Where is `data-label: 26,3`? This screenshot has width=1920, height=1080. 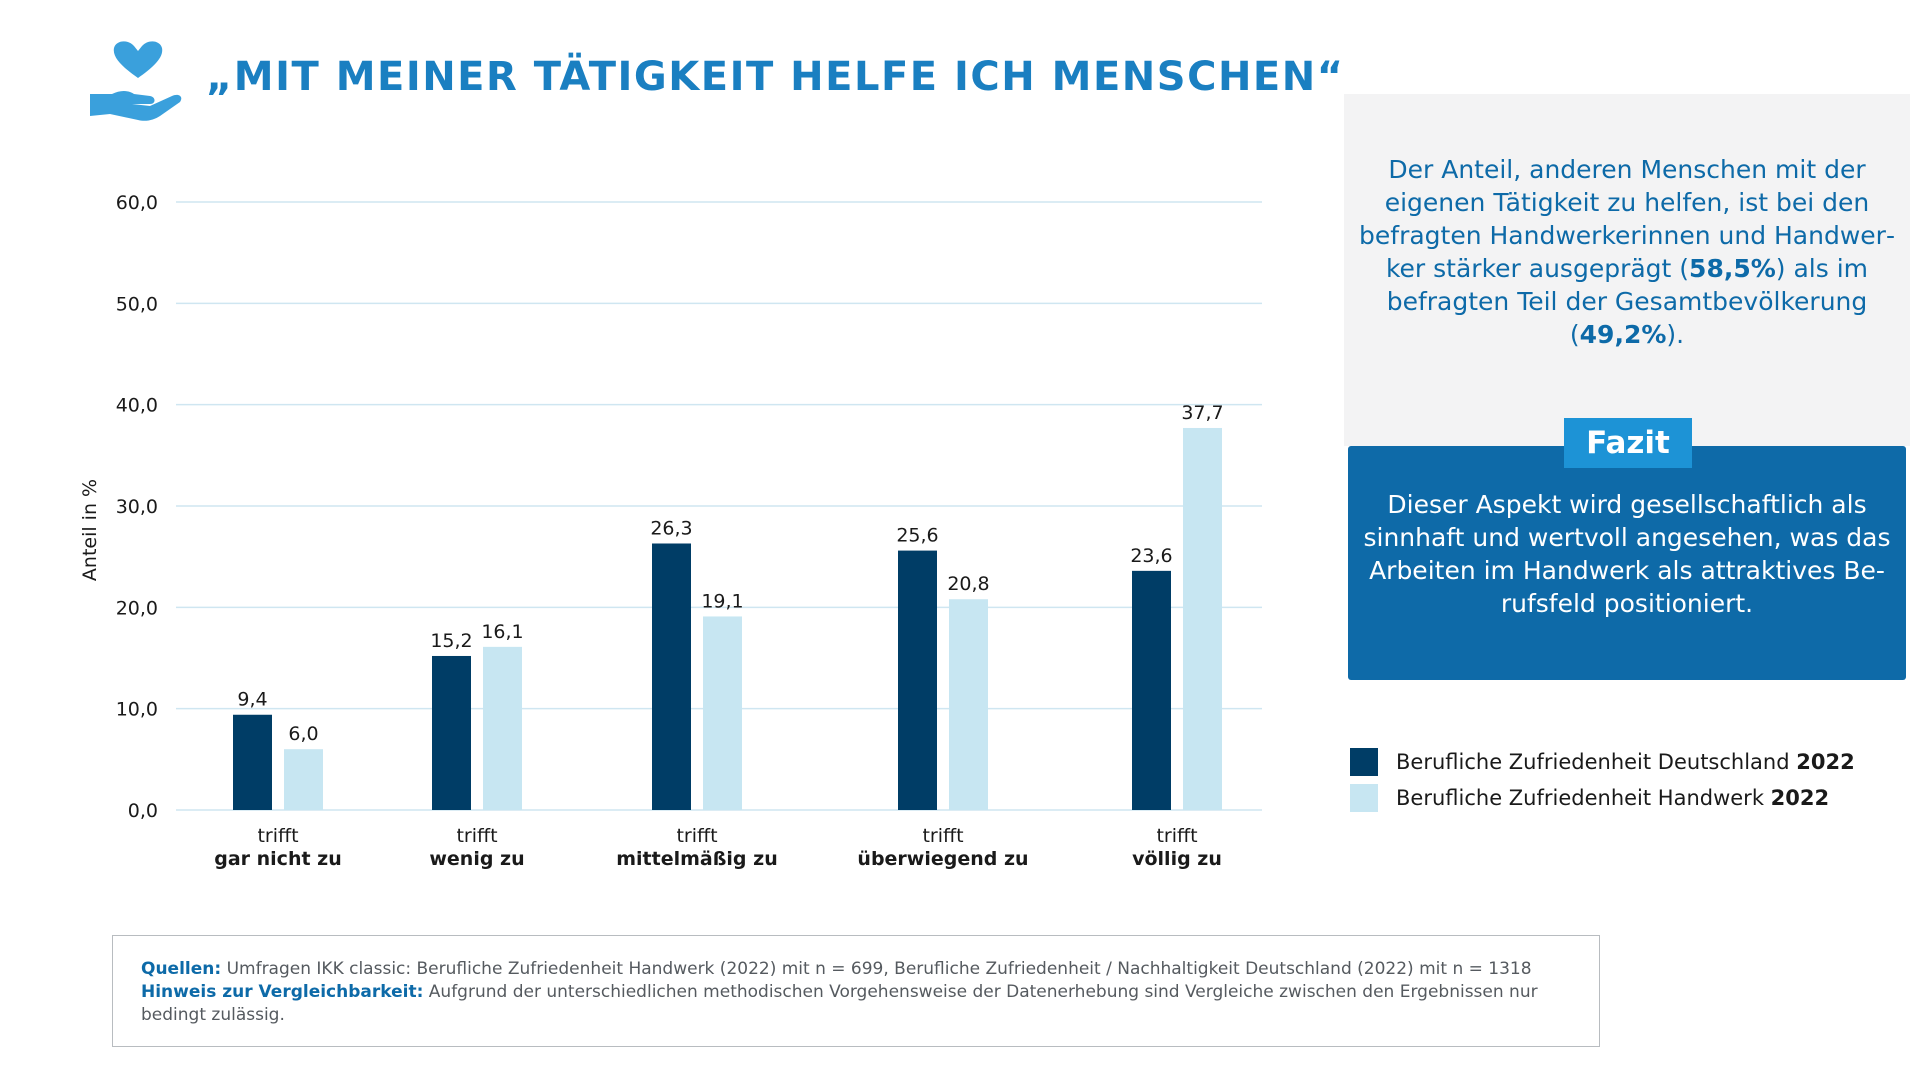
data-label: 26,3 is located at coordinates (671, 528).